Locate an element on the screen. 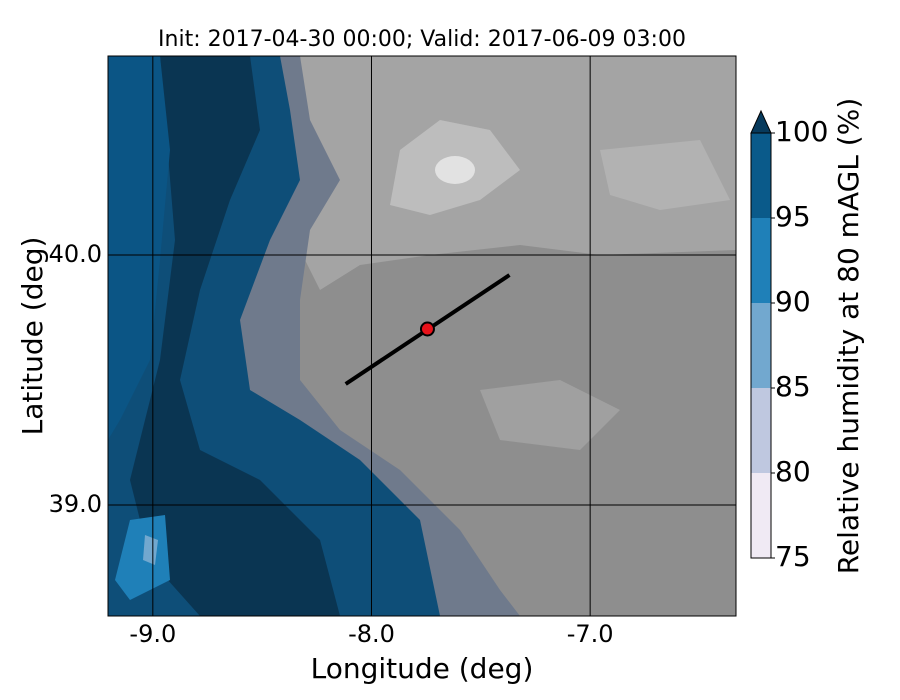 Image resolution: width=900 pixels, height=700 pixels. point-marker is located at coordinates (427, 329).